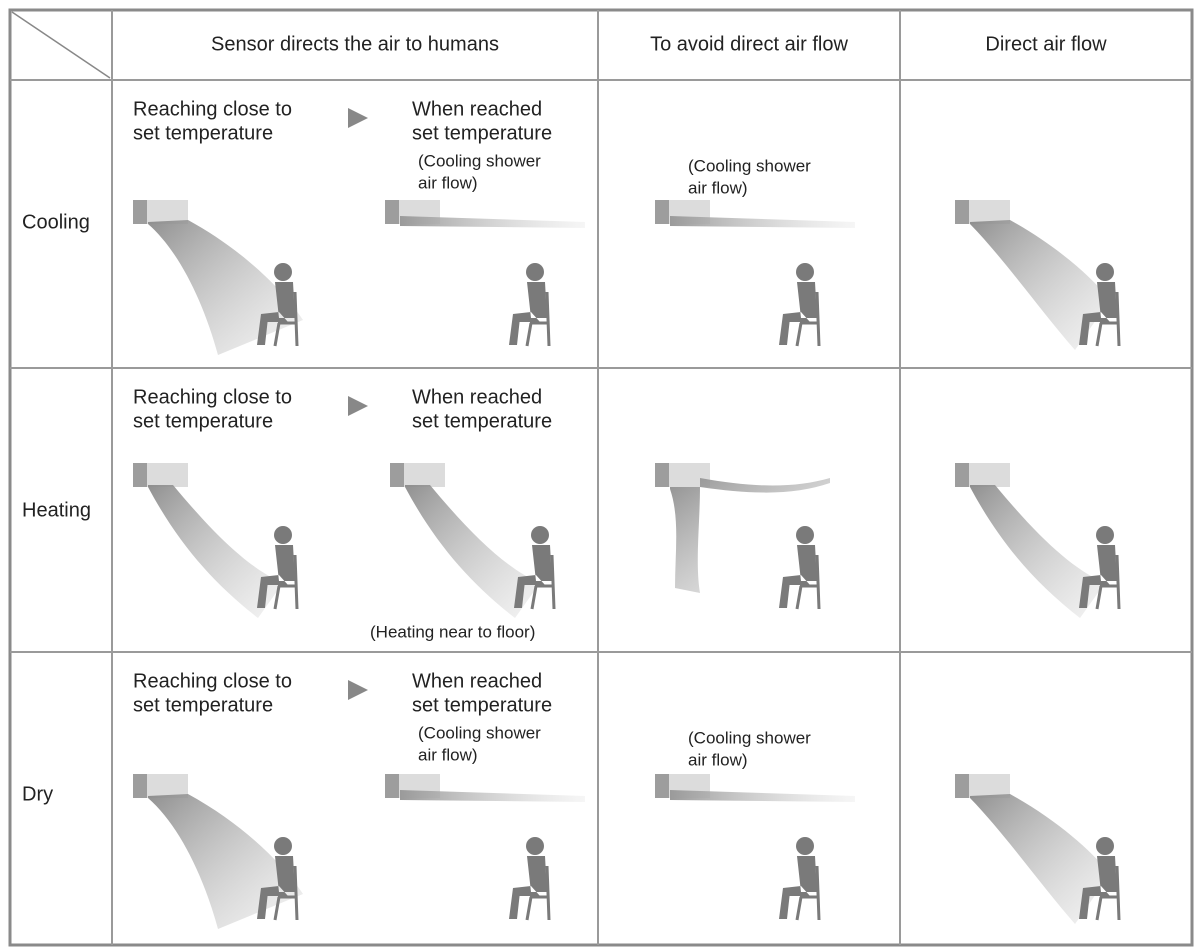 This screenshot has height=949, width=1197. I want to click on column-header: Sensor directs the air to humans, so click(355, 44).